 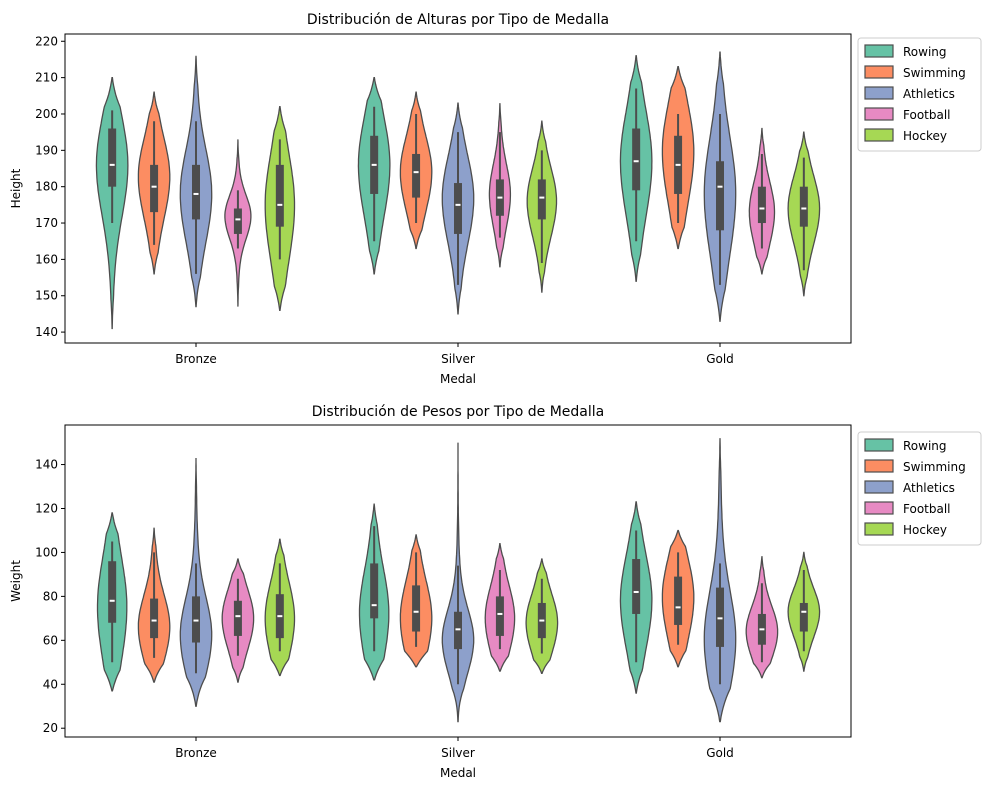 I want to click on y-tick-label: 40, so click(x=50, y=684).